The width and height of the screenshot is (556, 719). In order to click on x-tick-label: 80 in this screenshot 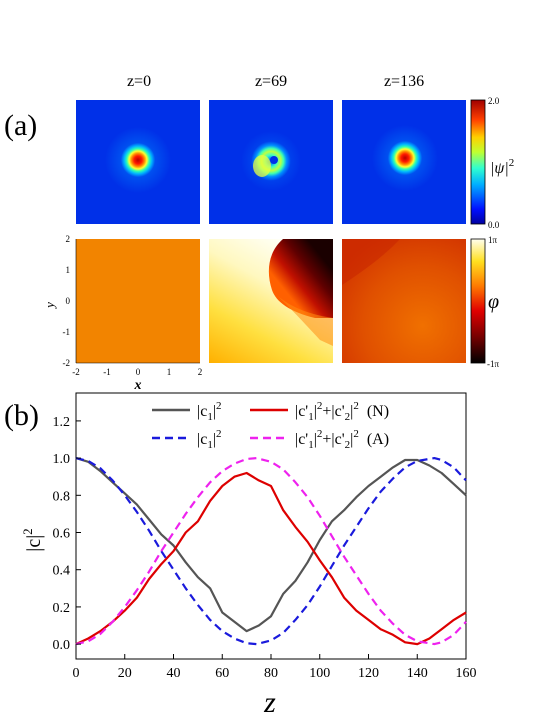, I will do `click(271, 673)`.